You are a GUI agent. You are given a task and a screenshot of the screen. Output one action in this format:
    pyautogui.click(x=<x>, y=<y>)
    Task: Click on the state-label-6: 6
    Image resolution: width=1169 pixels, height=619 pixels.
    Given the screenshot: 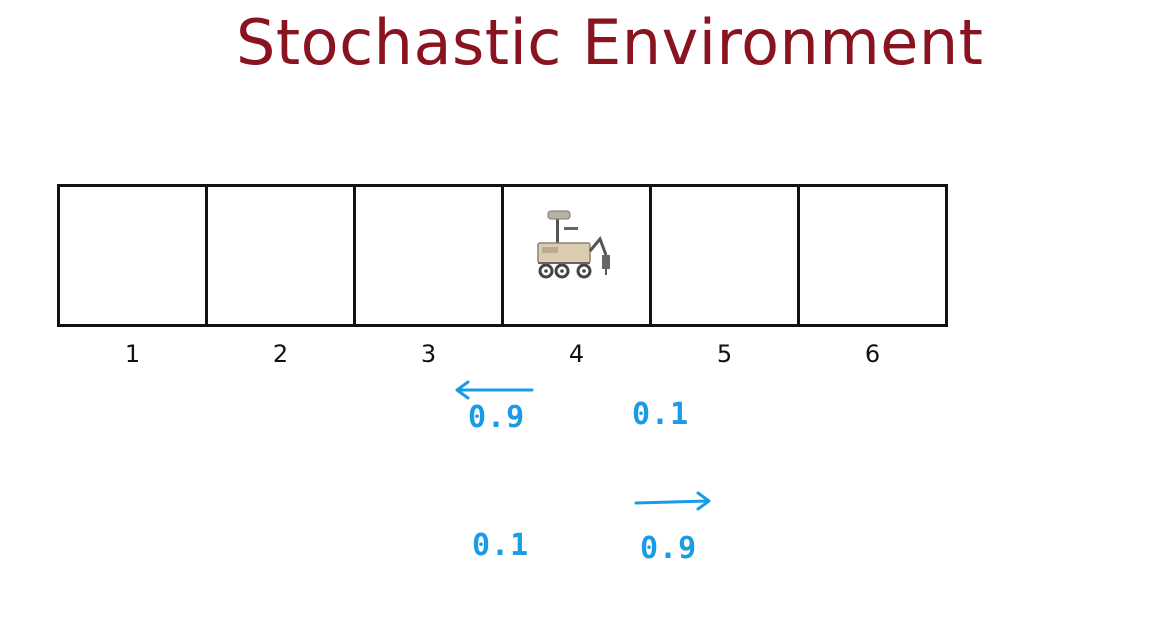 What is the action you would take?
    pyautogui.click(x=872, y=354)
    